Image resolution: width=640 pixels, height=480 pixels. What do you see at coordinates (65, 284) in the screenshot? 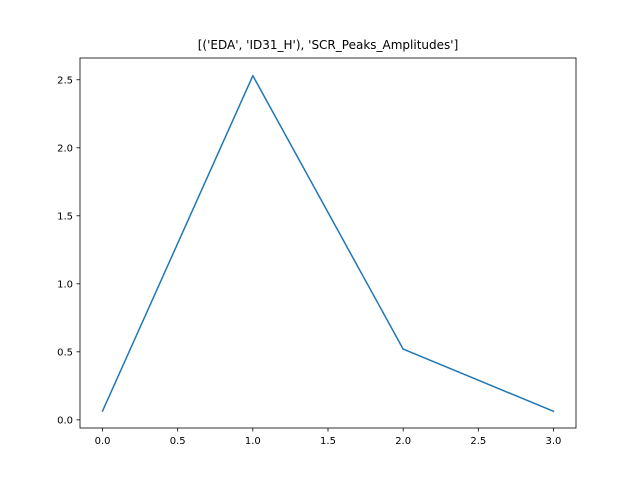
I see `y-tick-label: 1.0` at bounding box center [65, 284].